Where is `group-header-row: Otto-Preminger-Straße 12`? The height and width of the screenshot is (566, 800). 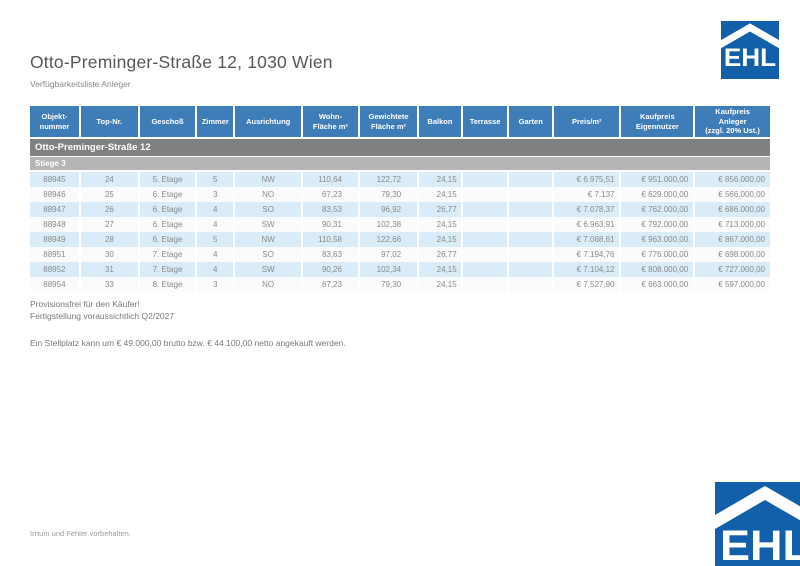
group-header-row: Otto-Preminger-Straße 12 is located at coordinates (400, 147).